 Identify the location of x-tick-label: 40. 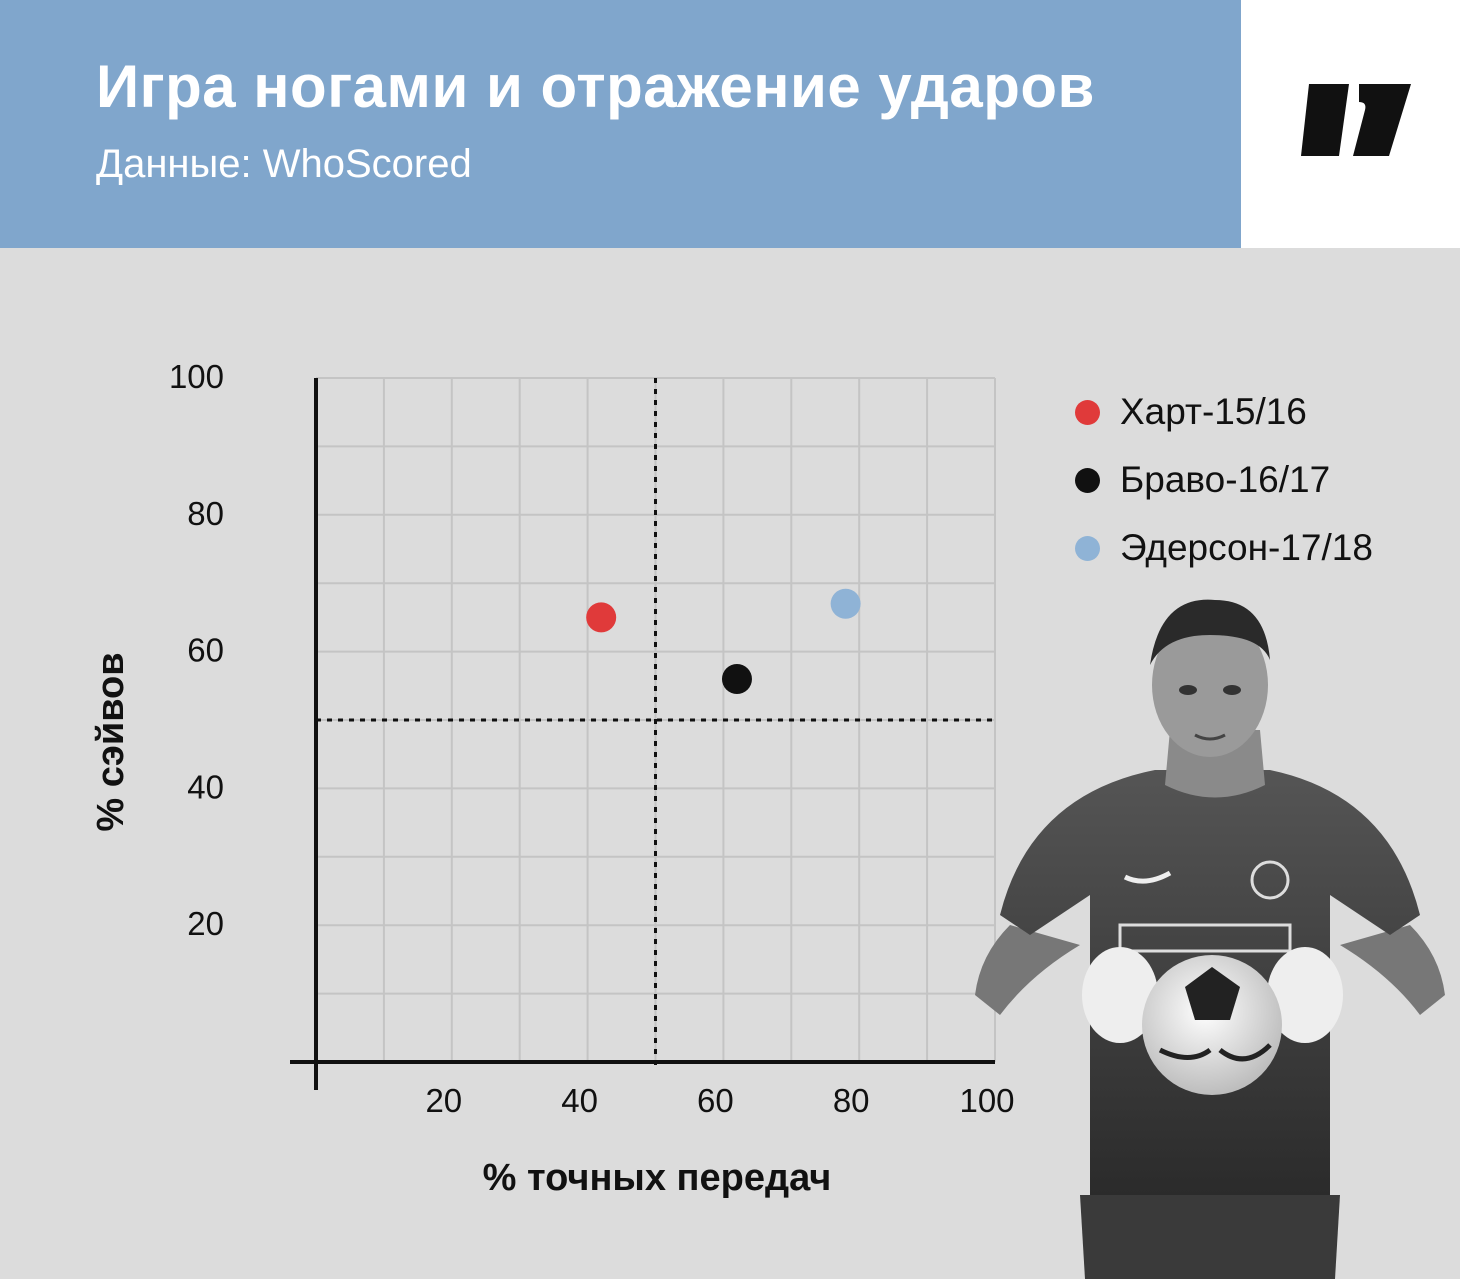
(579, 1100).